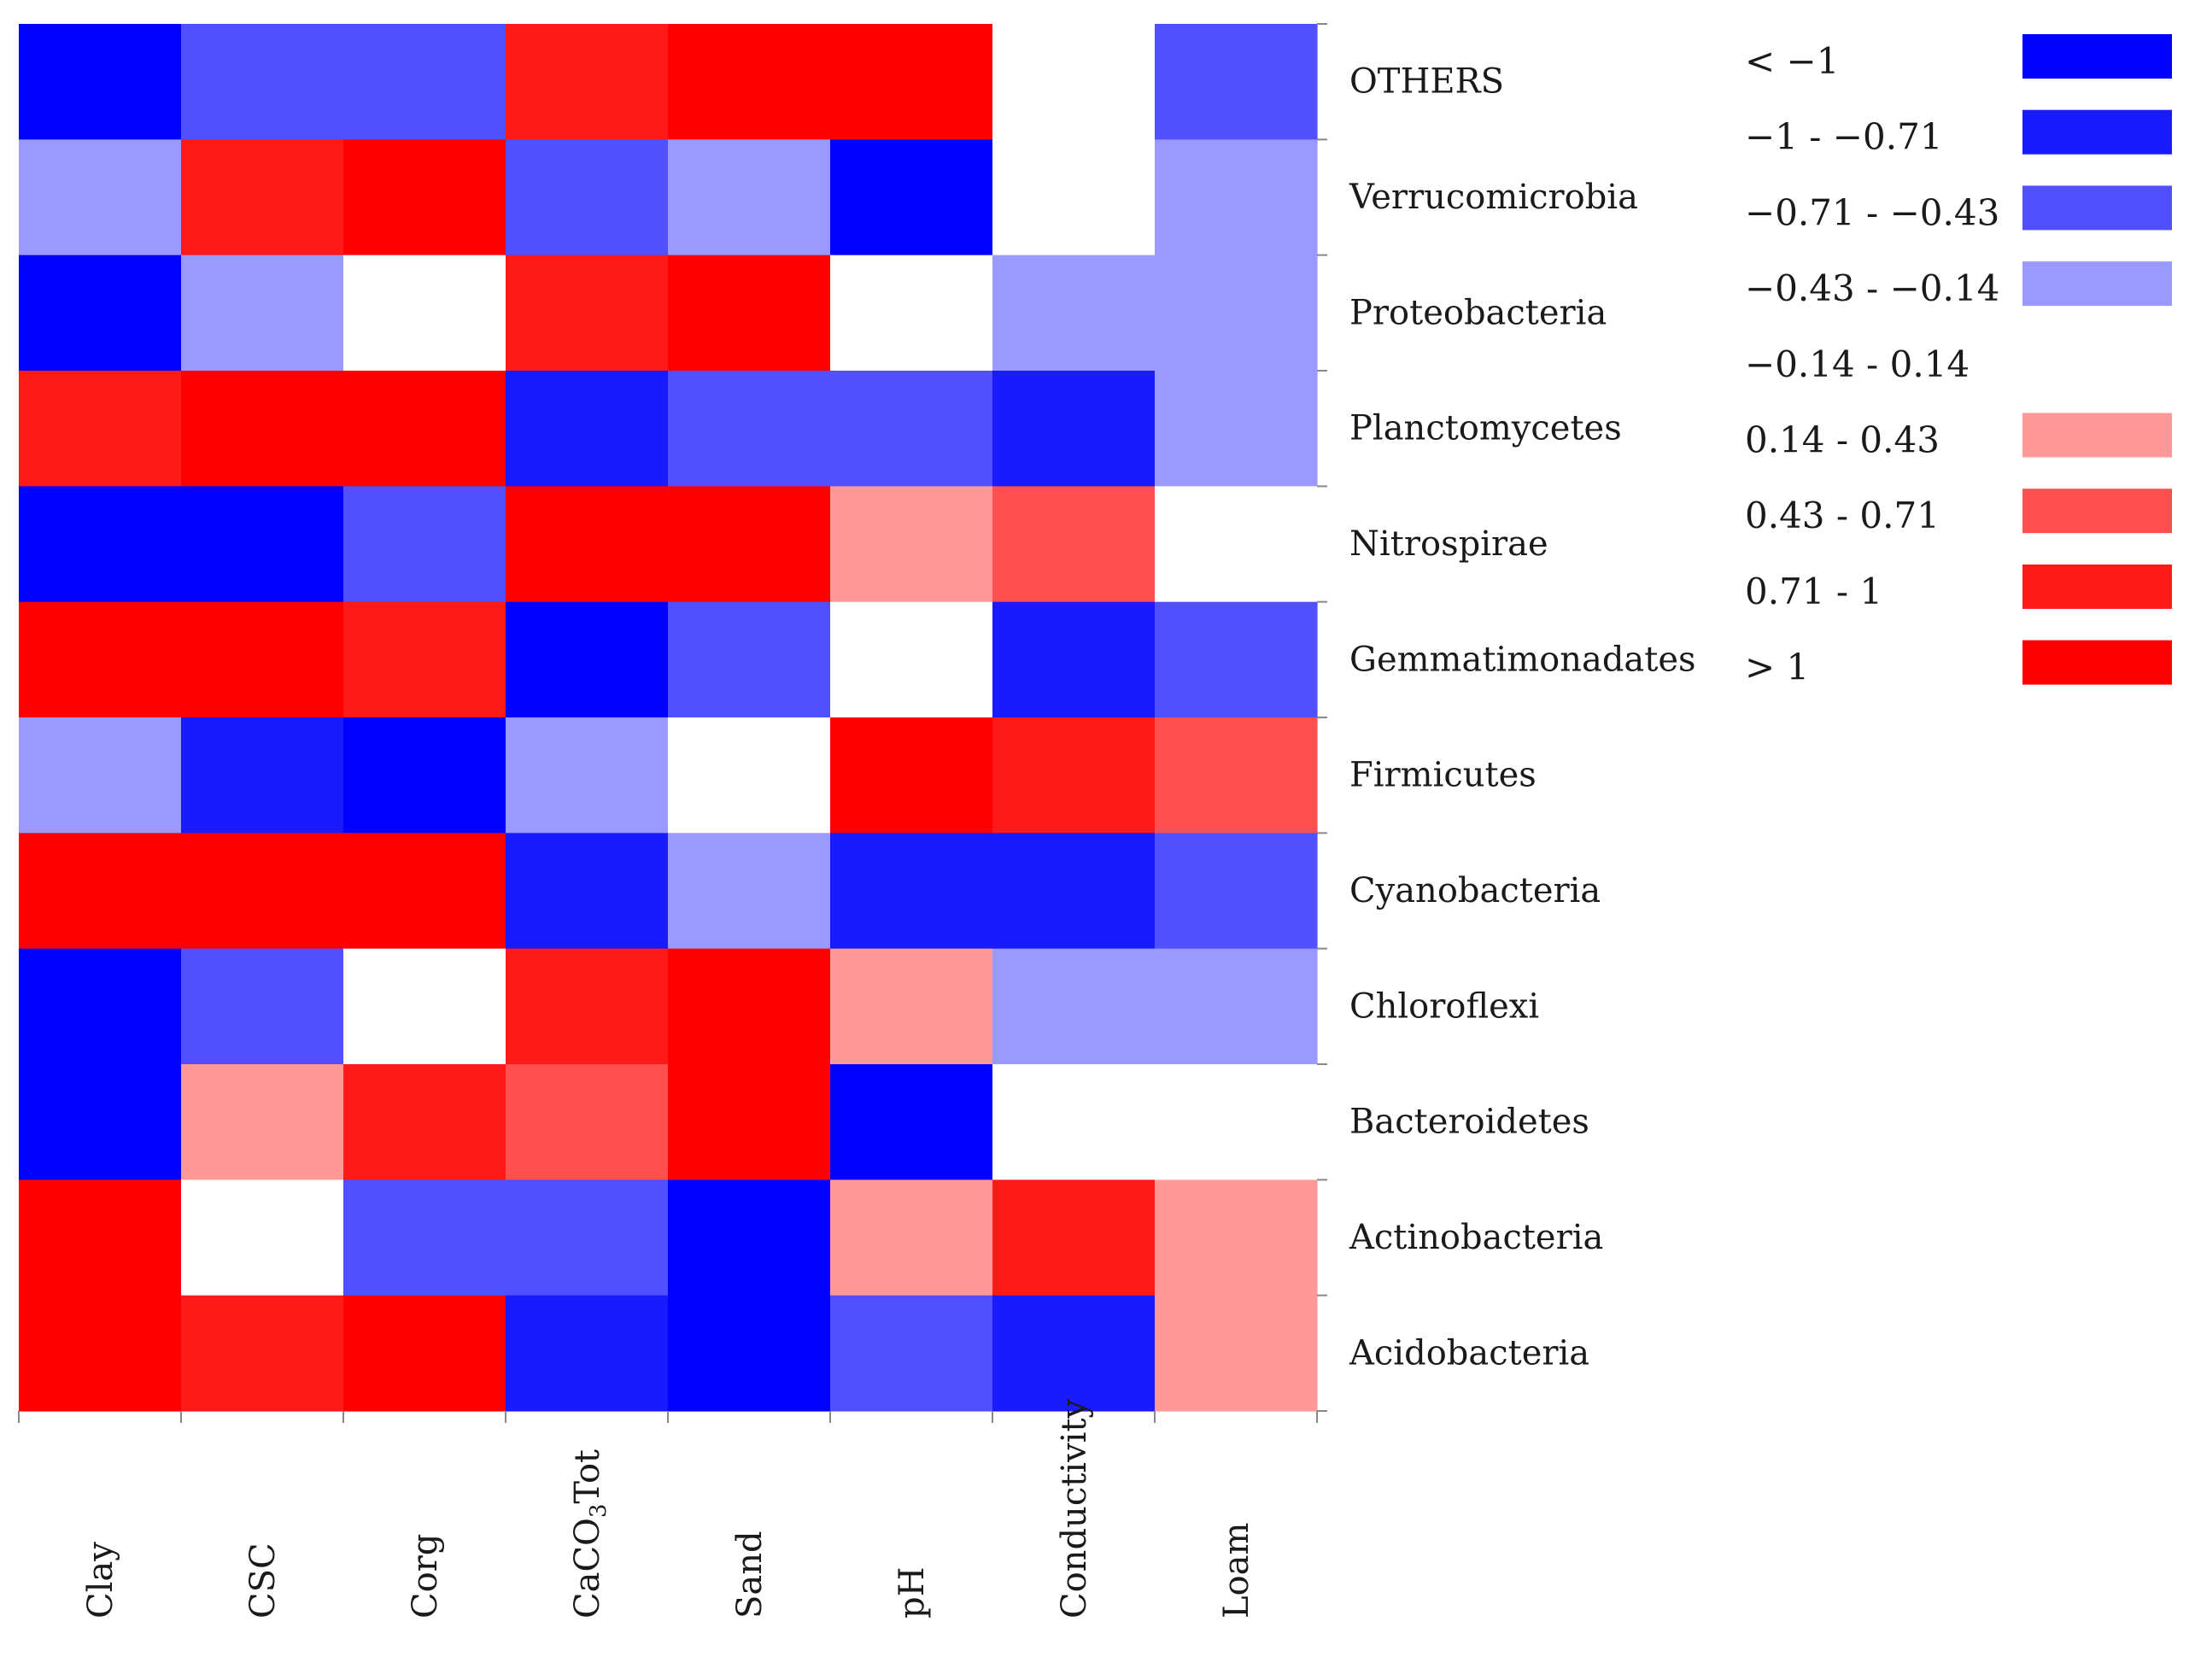  What do you see at coordinates (1475, 890) in the screenshot?
I see `row-label: Cyanobacteria` at bounding box center [1475, 890].